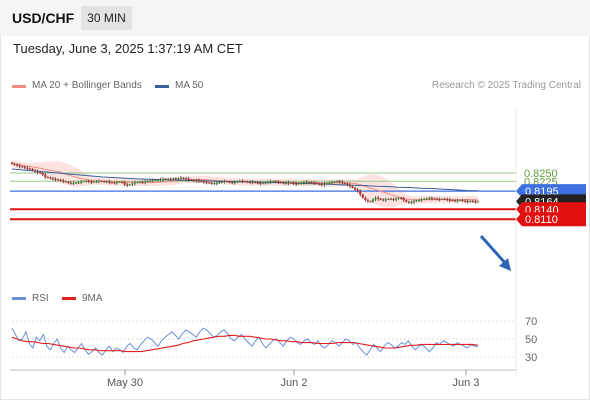 The height and width of the screenshot is (400, 590). What do you see at coordinates (92, 298) in the screenshot?
I see `ma9-legend-label: 9MA` at bounding box center [92, 298].